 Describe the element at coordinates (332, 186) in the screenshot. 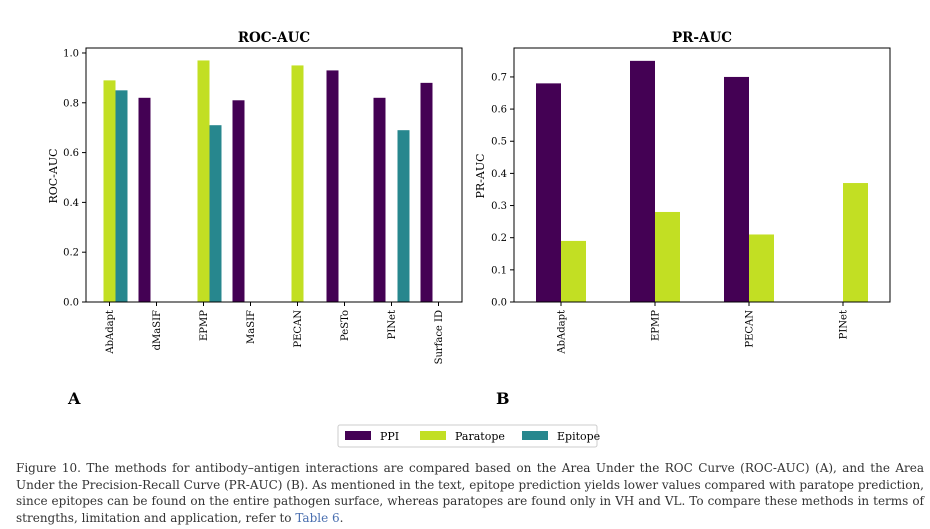

I see `roc-auc-bar-ppi-pesto` at that location.